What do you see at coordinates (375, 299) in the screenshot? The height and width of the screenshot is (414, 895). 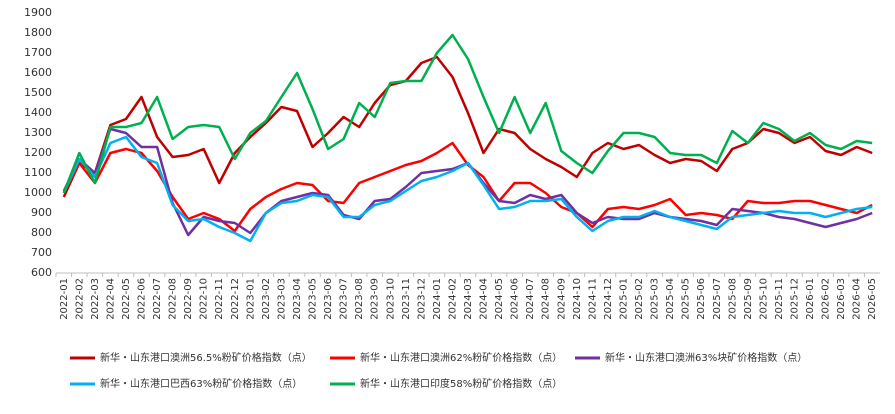 I see `x-tick-label: 2023-09` at bounding box center [375, 299].